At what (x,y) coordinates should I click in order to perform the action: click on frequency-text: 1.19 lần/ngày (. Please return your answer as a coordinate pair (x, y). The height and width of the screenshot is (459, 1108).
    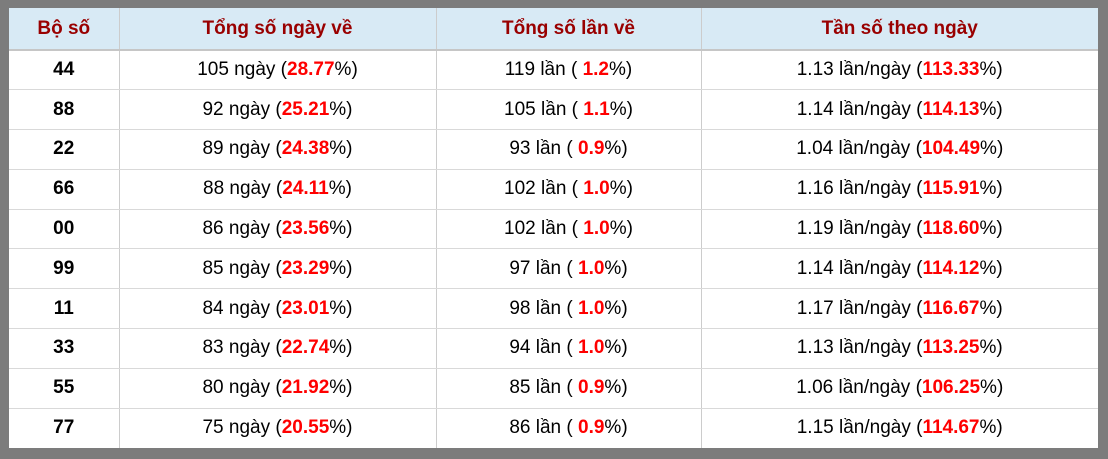
    Looking at the image, I should click on (859, 229).